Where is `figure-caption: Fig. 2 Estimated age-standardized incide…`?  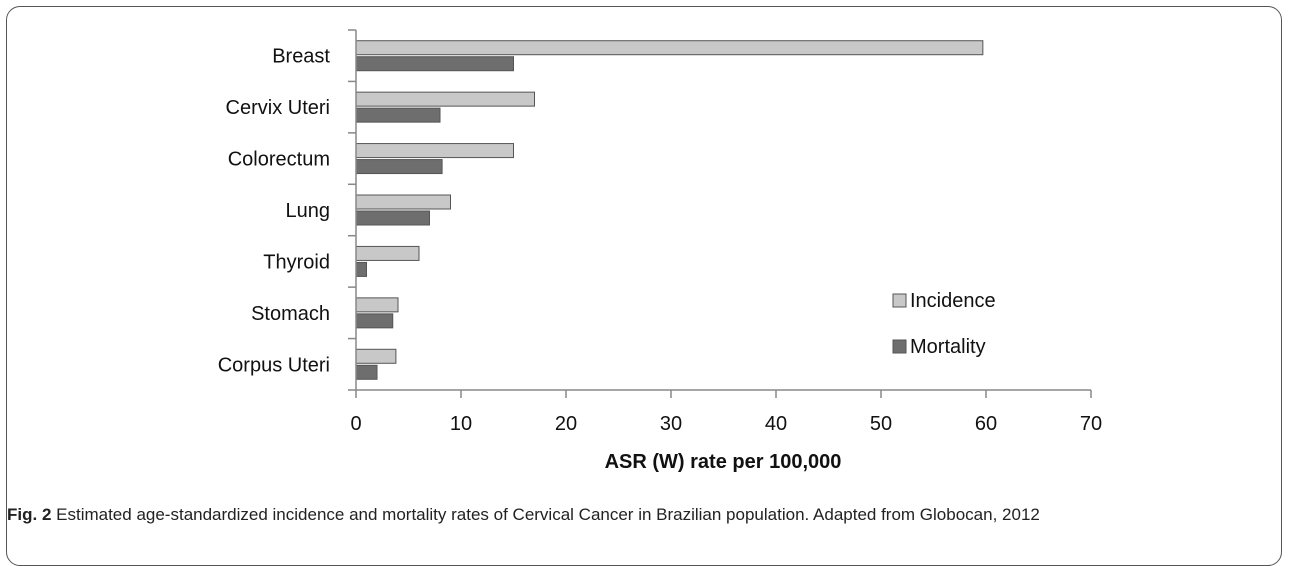
figure-caption: Fig. 2 Estimated age-standardized incide… is located at coordinates (523, 515).